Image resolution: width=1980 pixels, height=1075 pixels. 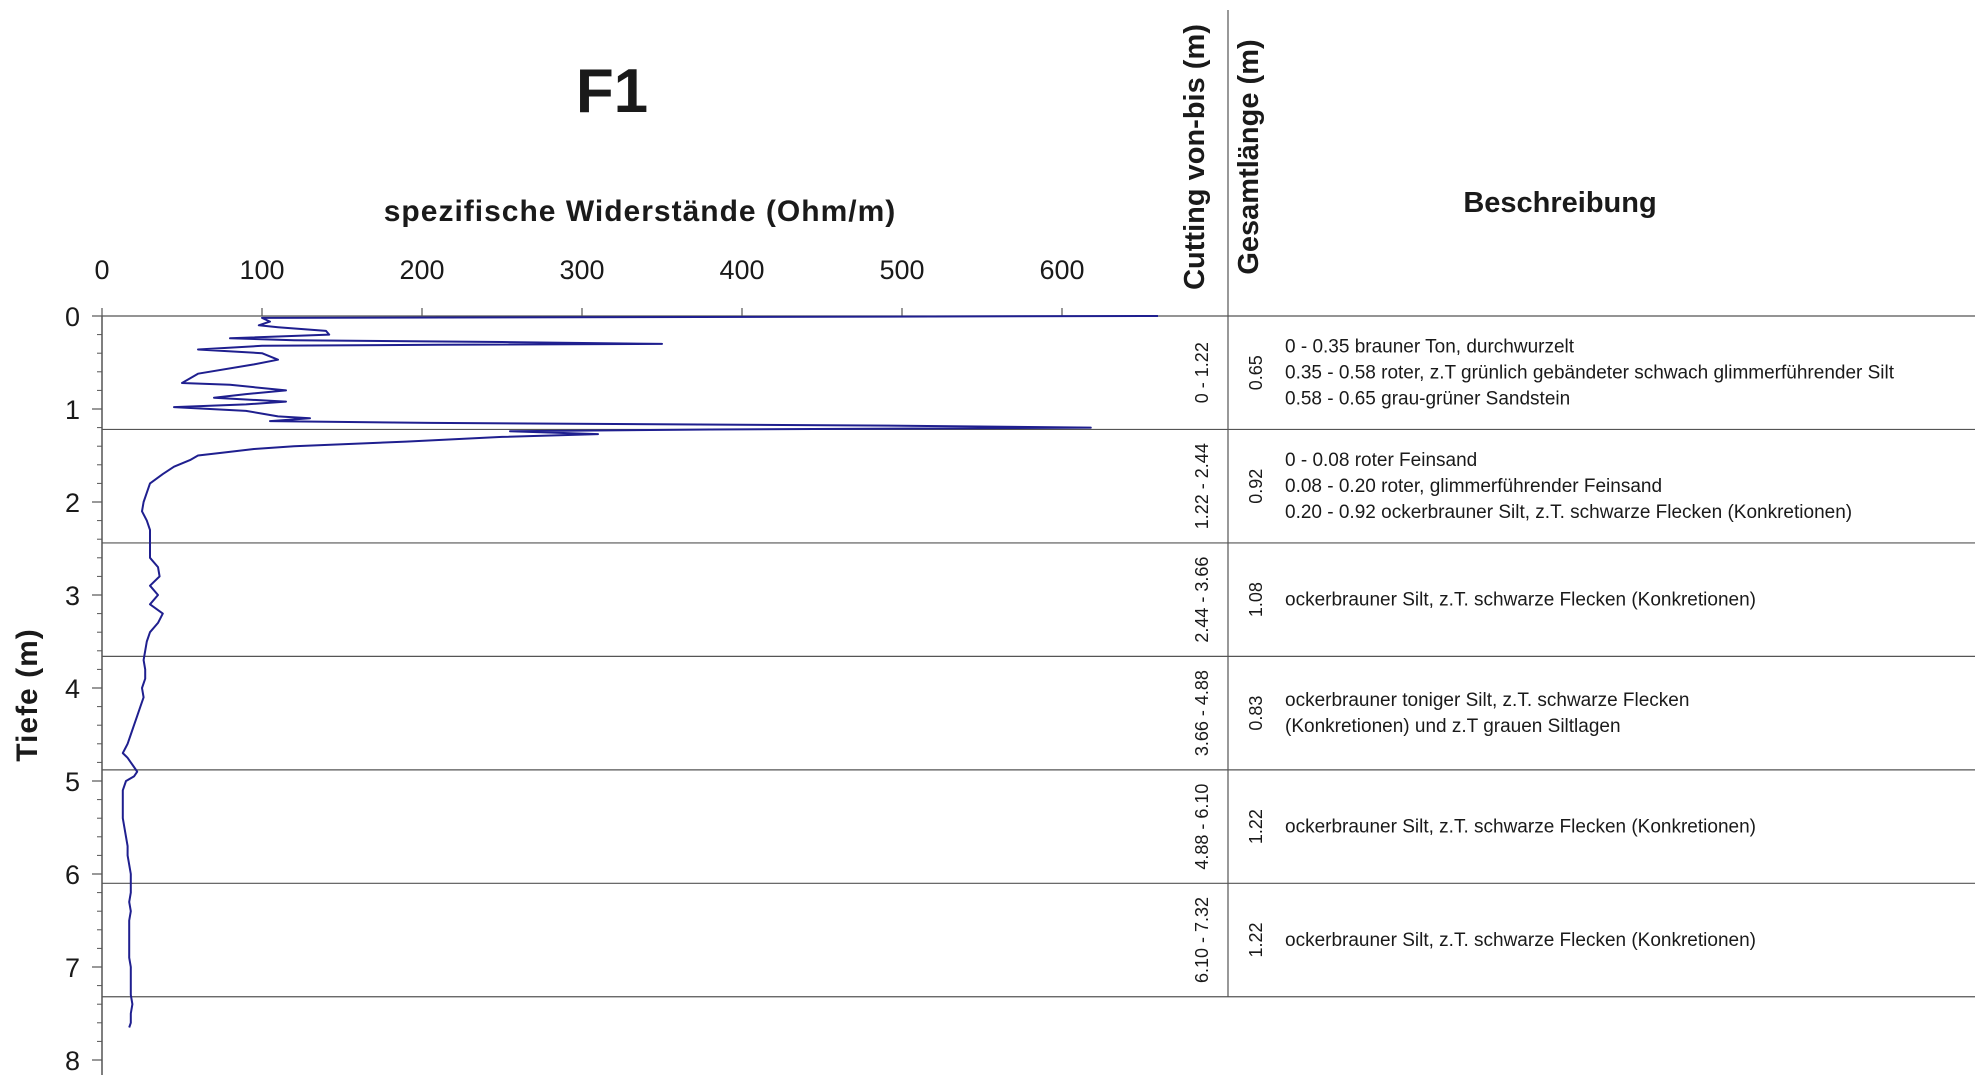 What do you see at coordinates (72, 317) in the screenshot?
I see `y-tick-label: 0` at bounding box center [72, 317].